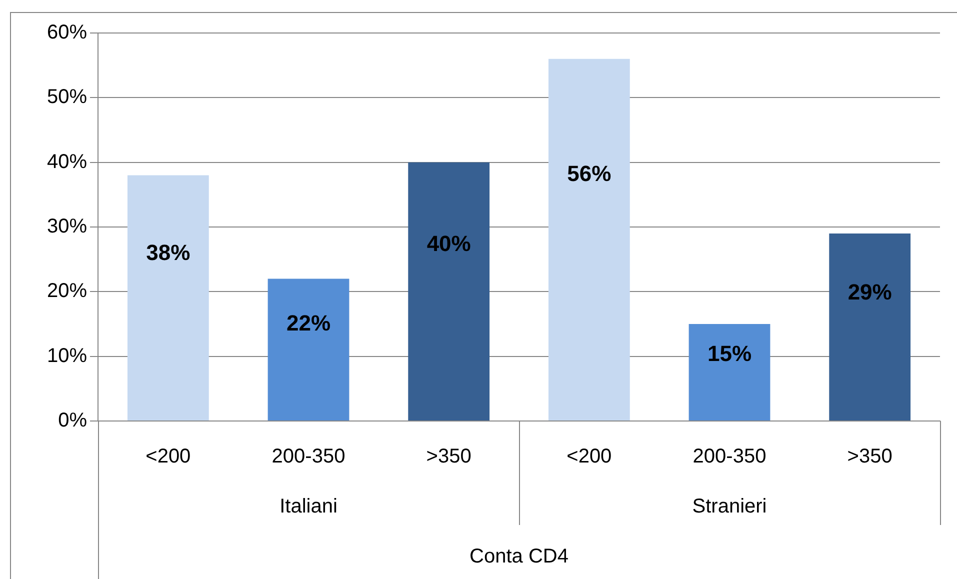  Describe the element at coordinates (168, 252) in the screenshot. I see `data-label: 38%` at that location.